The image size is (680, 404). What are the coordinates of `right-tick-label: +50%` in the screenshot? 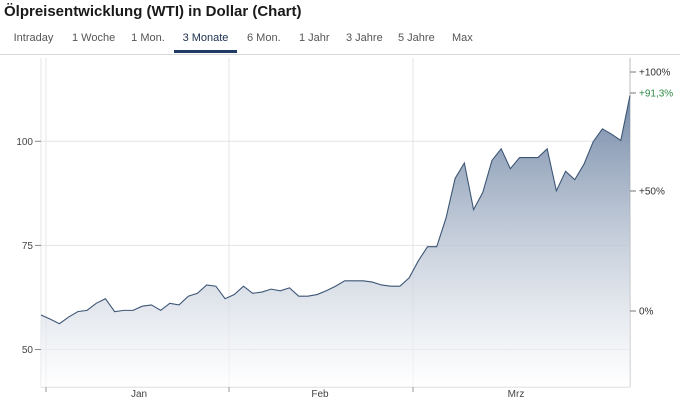 It's located at (652, 192).